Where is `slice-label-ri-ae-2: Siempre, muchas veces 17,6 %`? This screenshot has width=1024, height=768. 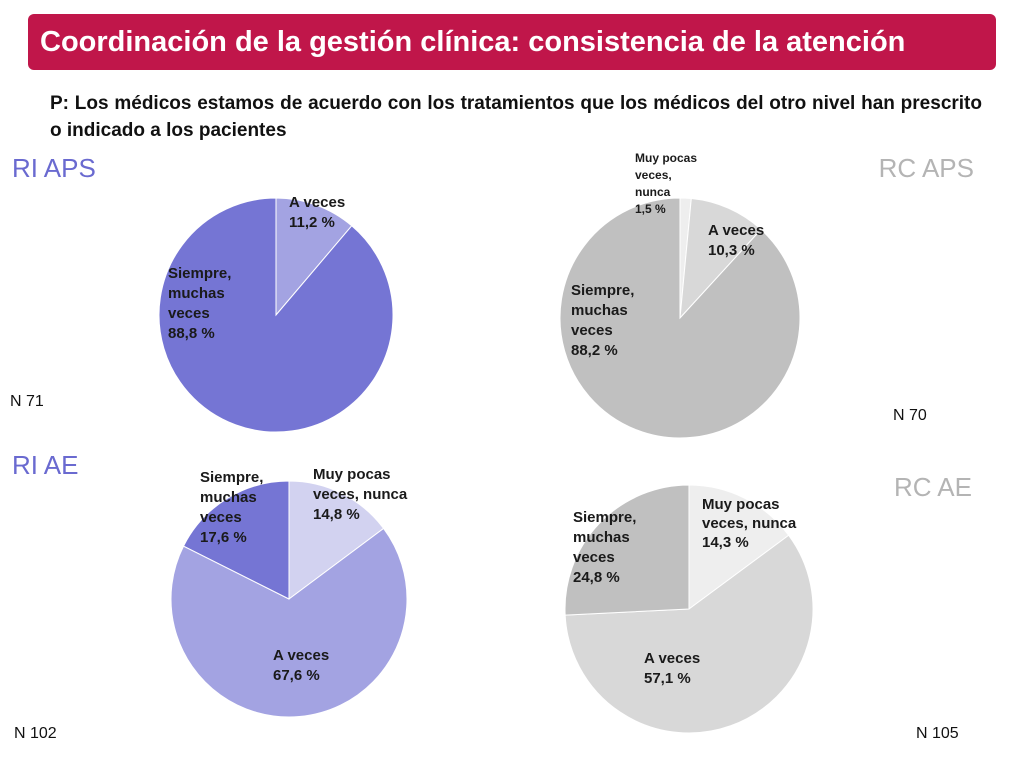 slice-label-ri-ae-2: Siempre, muchas veces 17,6 % is located at coordinates (231, 507).